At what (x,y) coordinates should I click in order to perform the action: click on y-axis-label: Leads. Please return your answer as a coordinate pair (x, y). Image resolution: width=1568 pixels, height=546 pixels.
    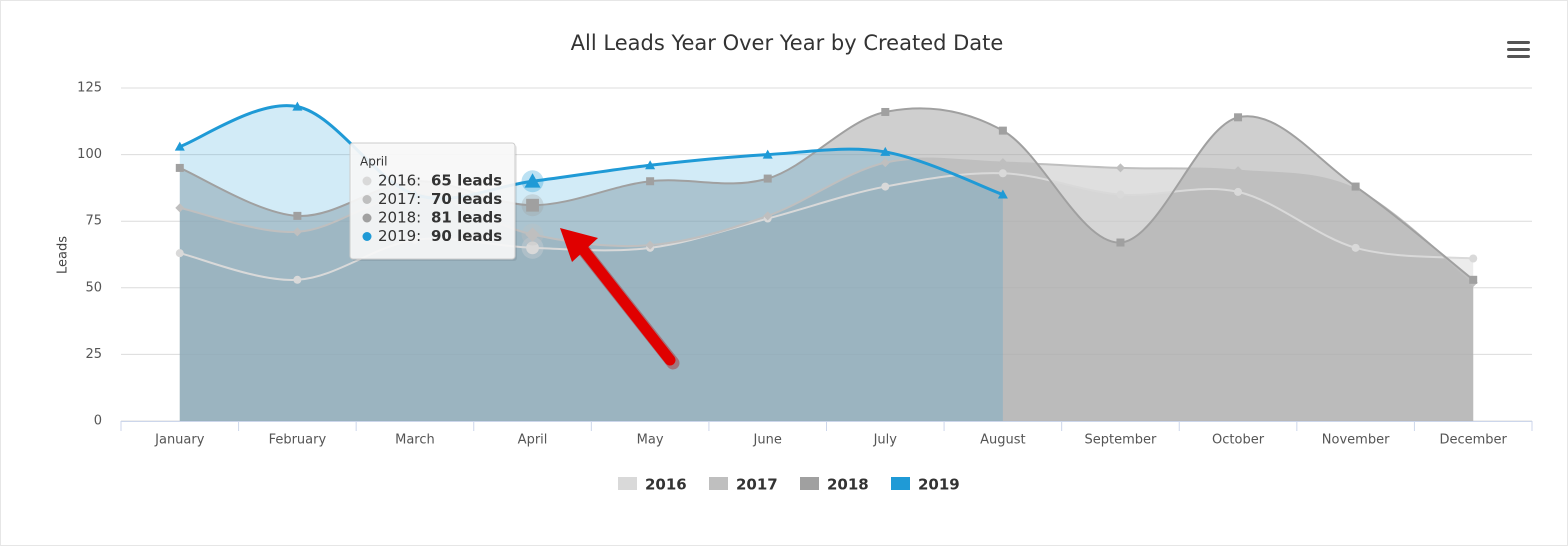
    Looking at the image, I should click on (63, 255).